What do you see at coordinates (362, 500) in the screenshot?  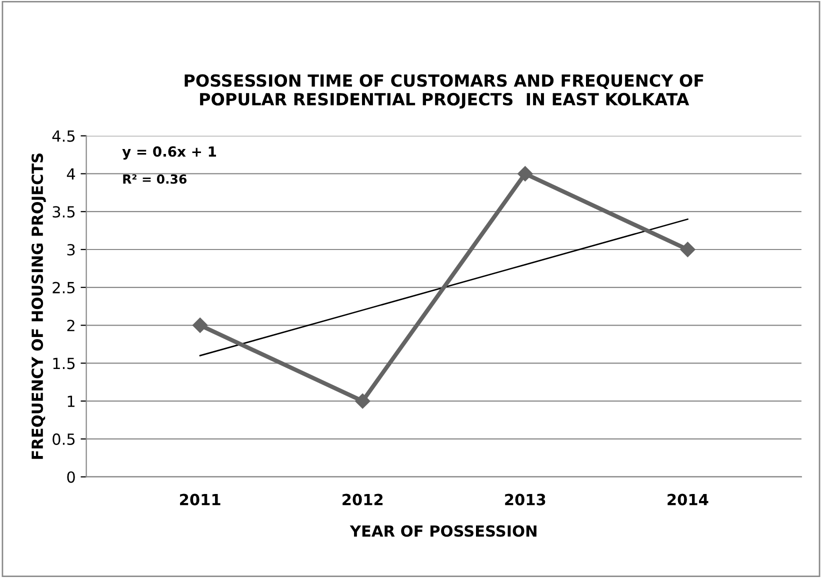 I see `x-tick-label: 2012` at bounding box center [362, 500].